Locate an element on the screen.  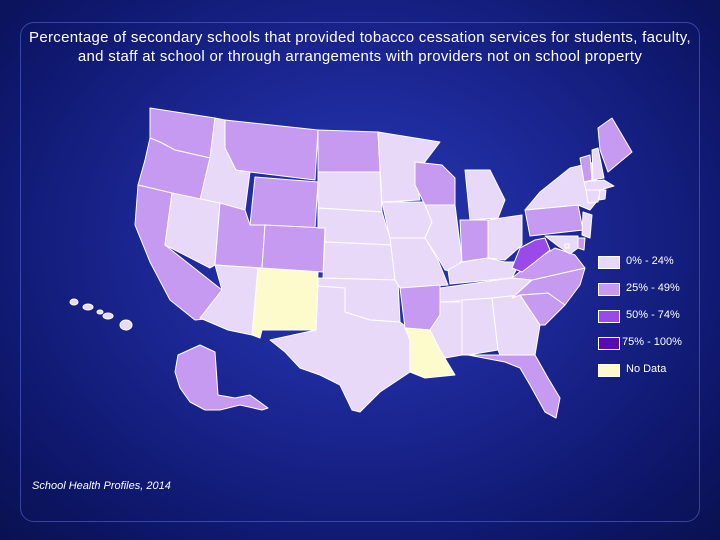
legend-item-50-74: 50% - 74% is located at coordinates (648, 321).